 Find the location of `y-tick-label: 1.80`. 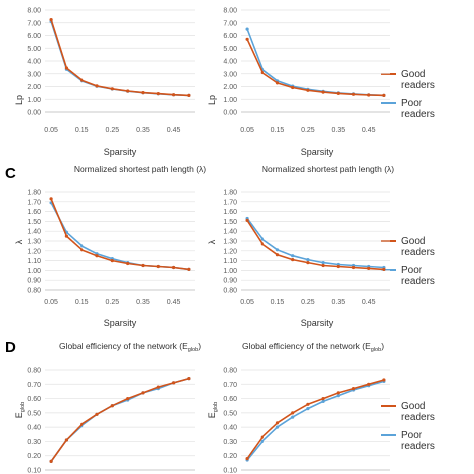

y-tick-label: 1.80 is located at coordinates (230, 193).